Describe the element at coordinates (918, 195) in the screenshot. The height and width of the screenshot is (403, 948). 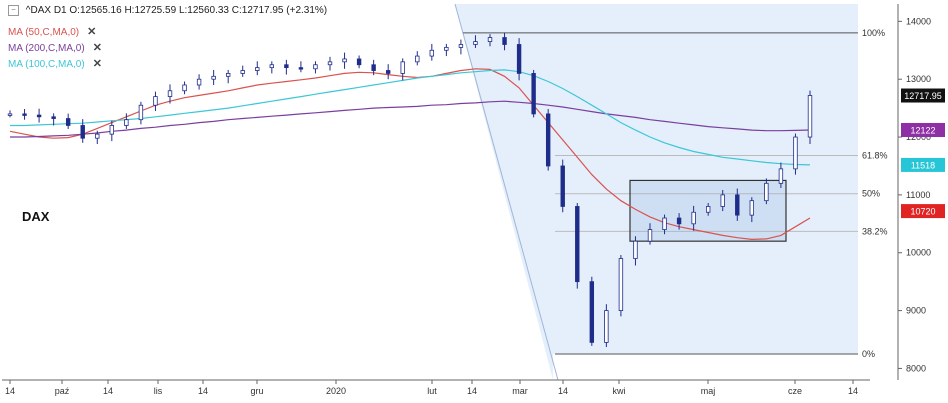
I see `price-tick-label-3: 11000` at that location.